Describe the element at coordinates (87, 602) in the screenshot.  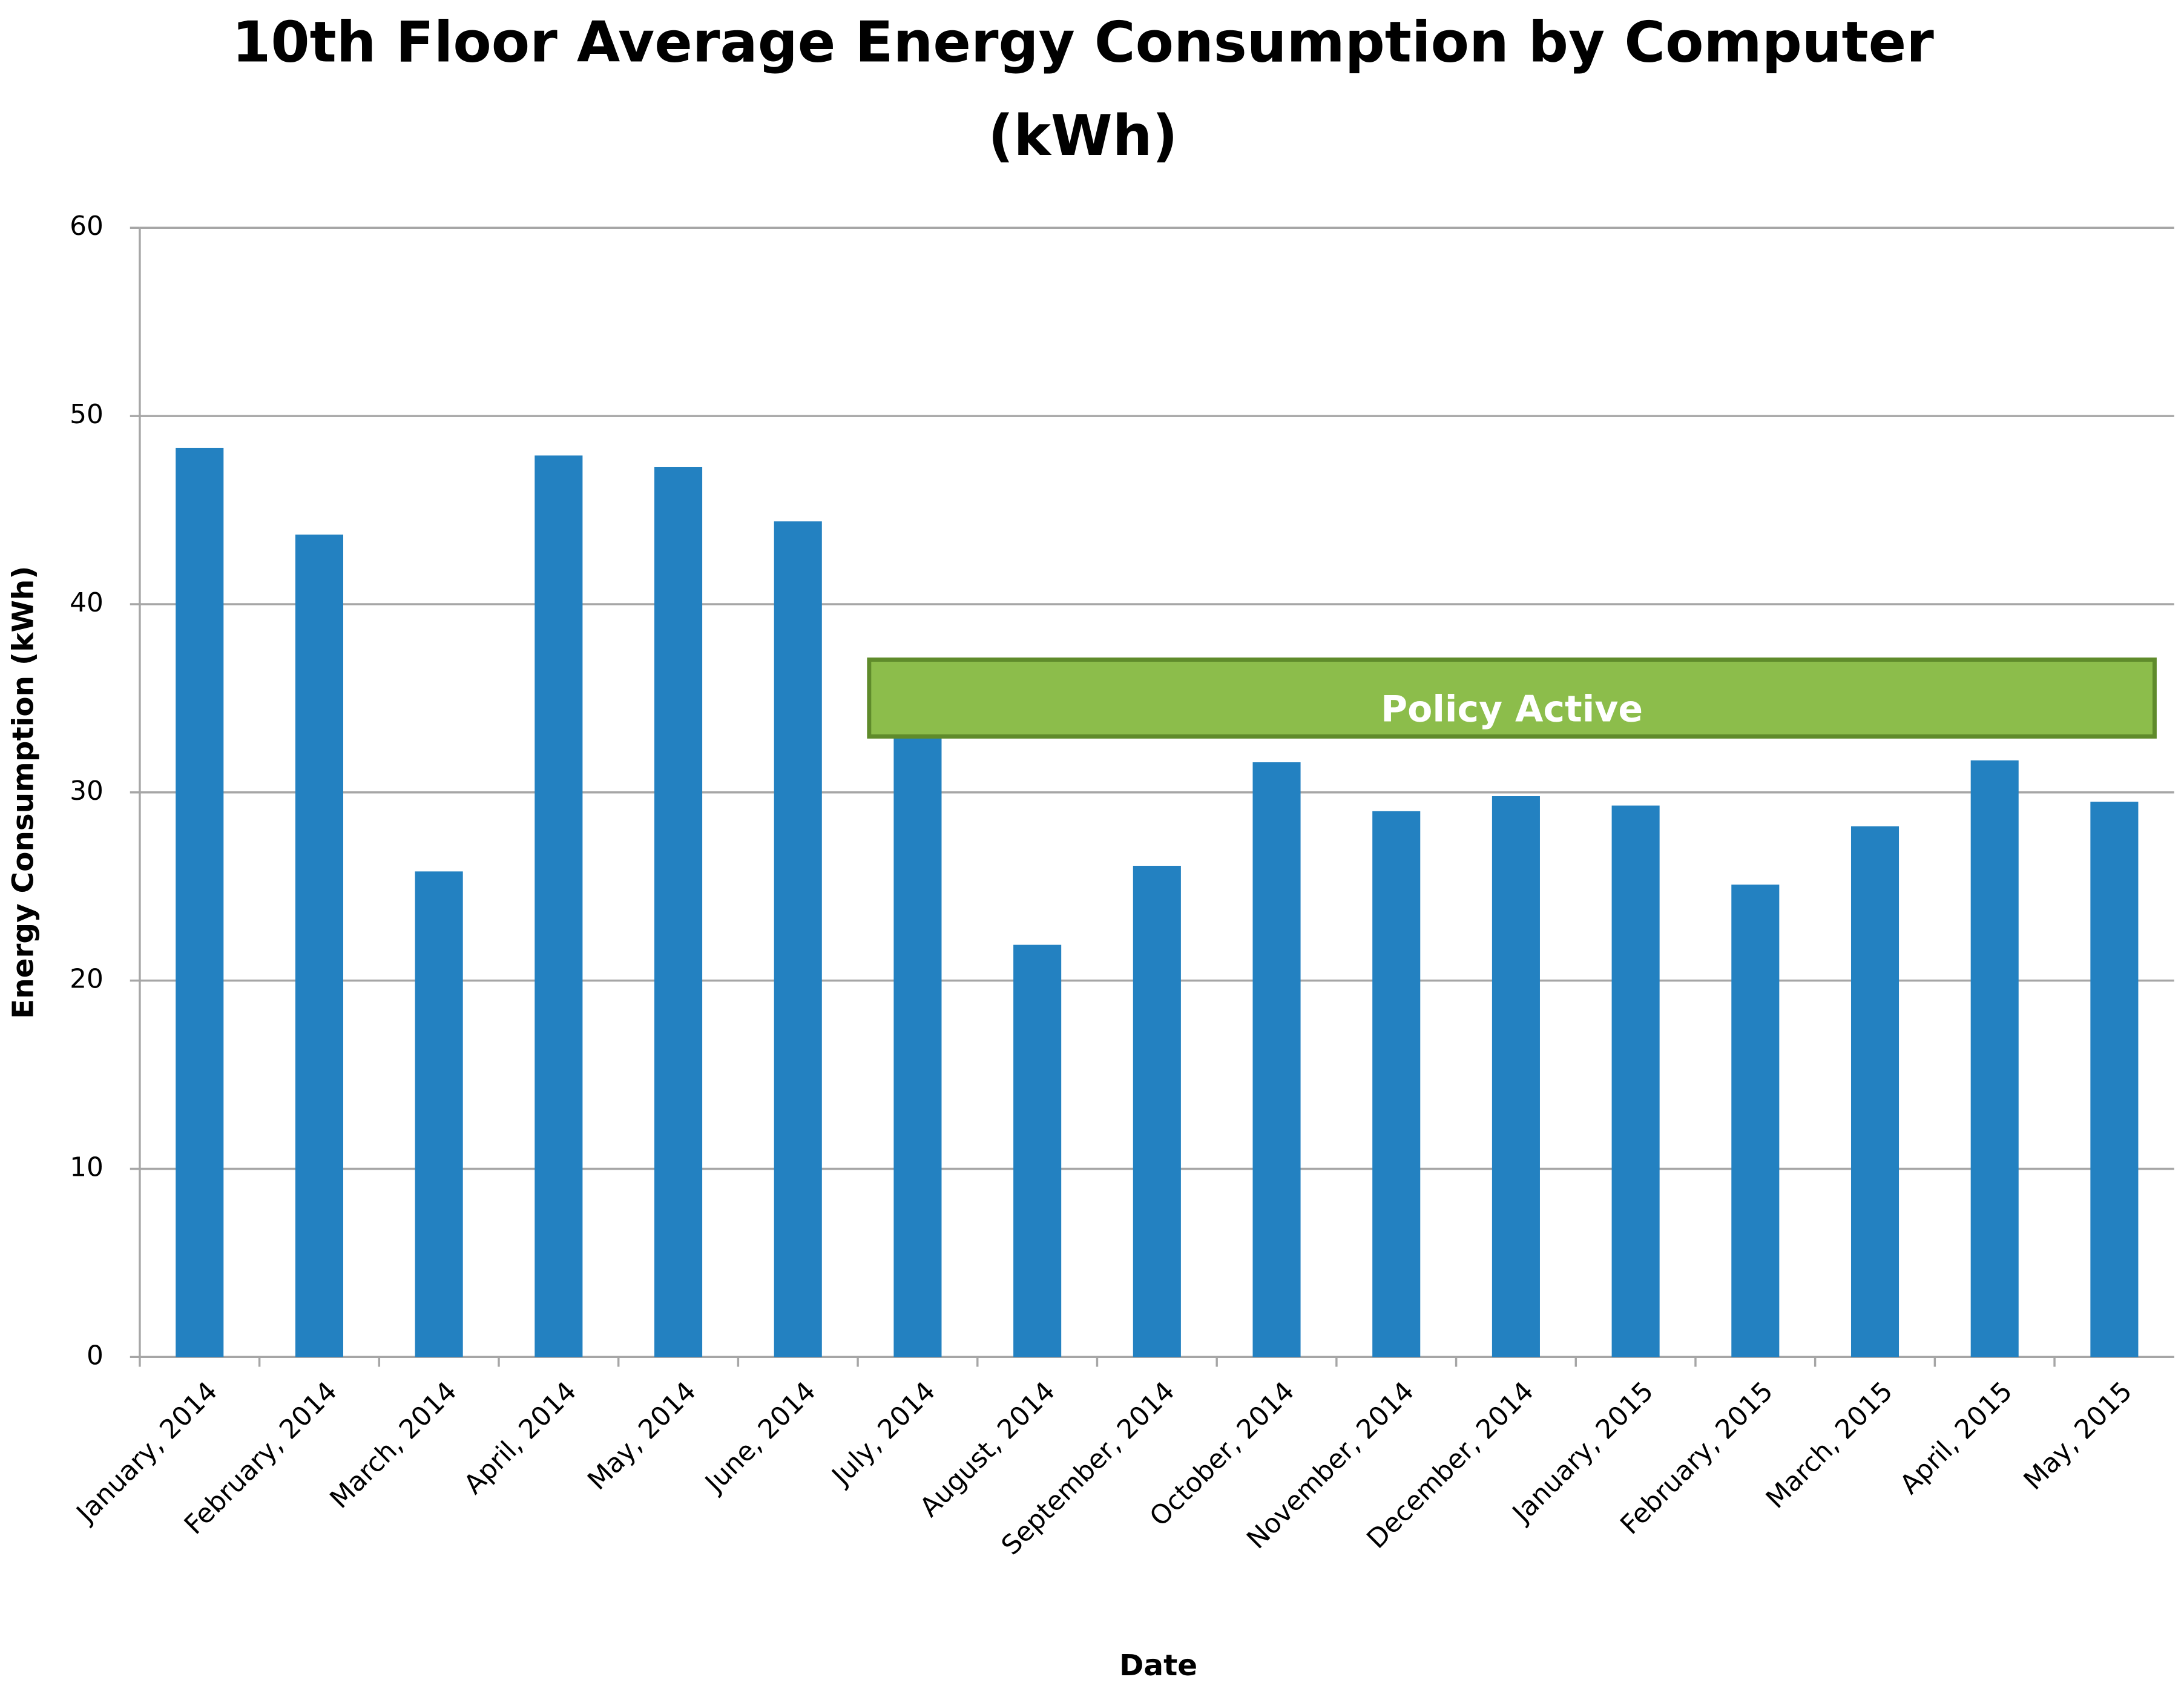
I see `y-tick-label: 40` at that location.